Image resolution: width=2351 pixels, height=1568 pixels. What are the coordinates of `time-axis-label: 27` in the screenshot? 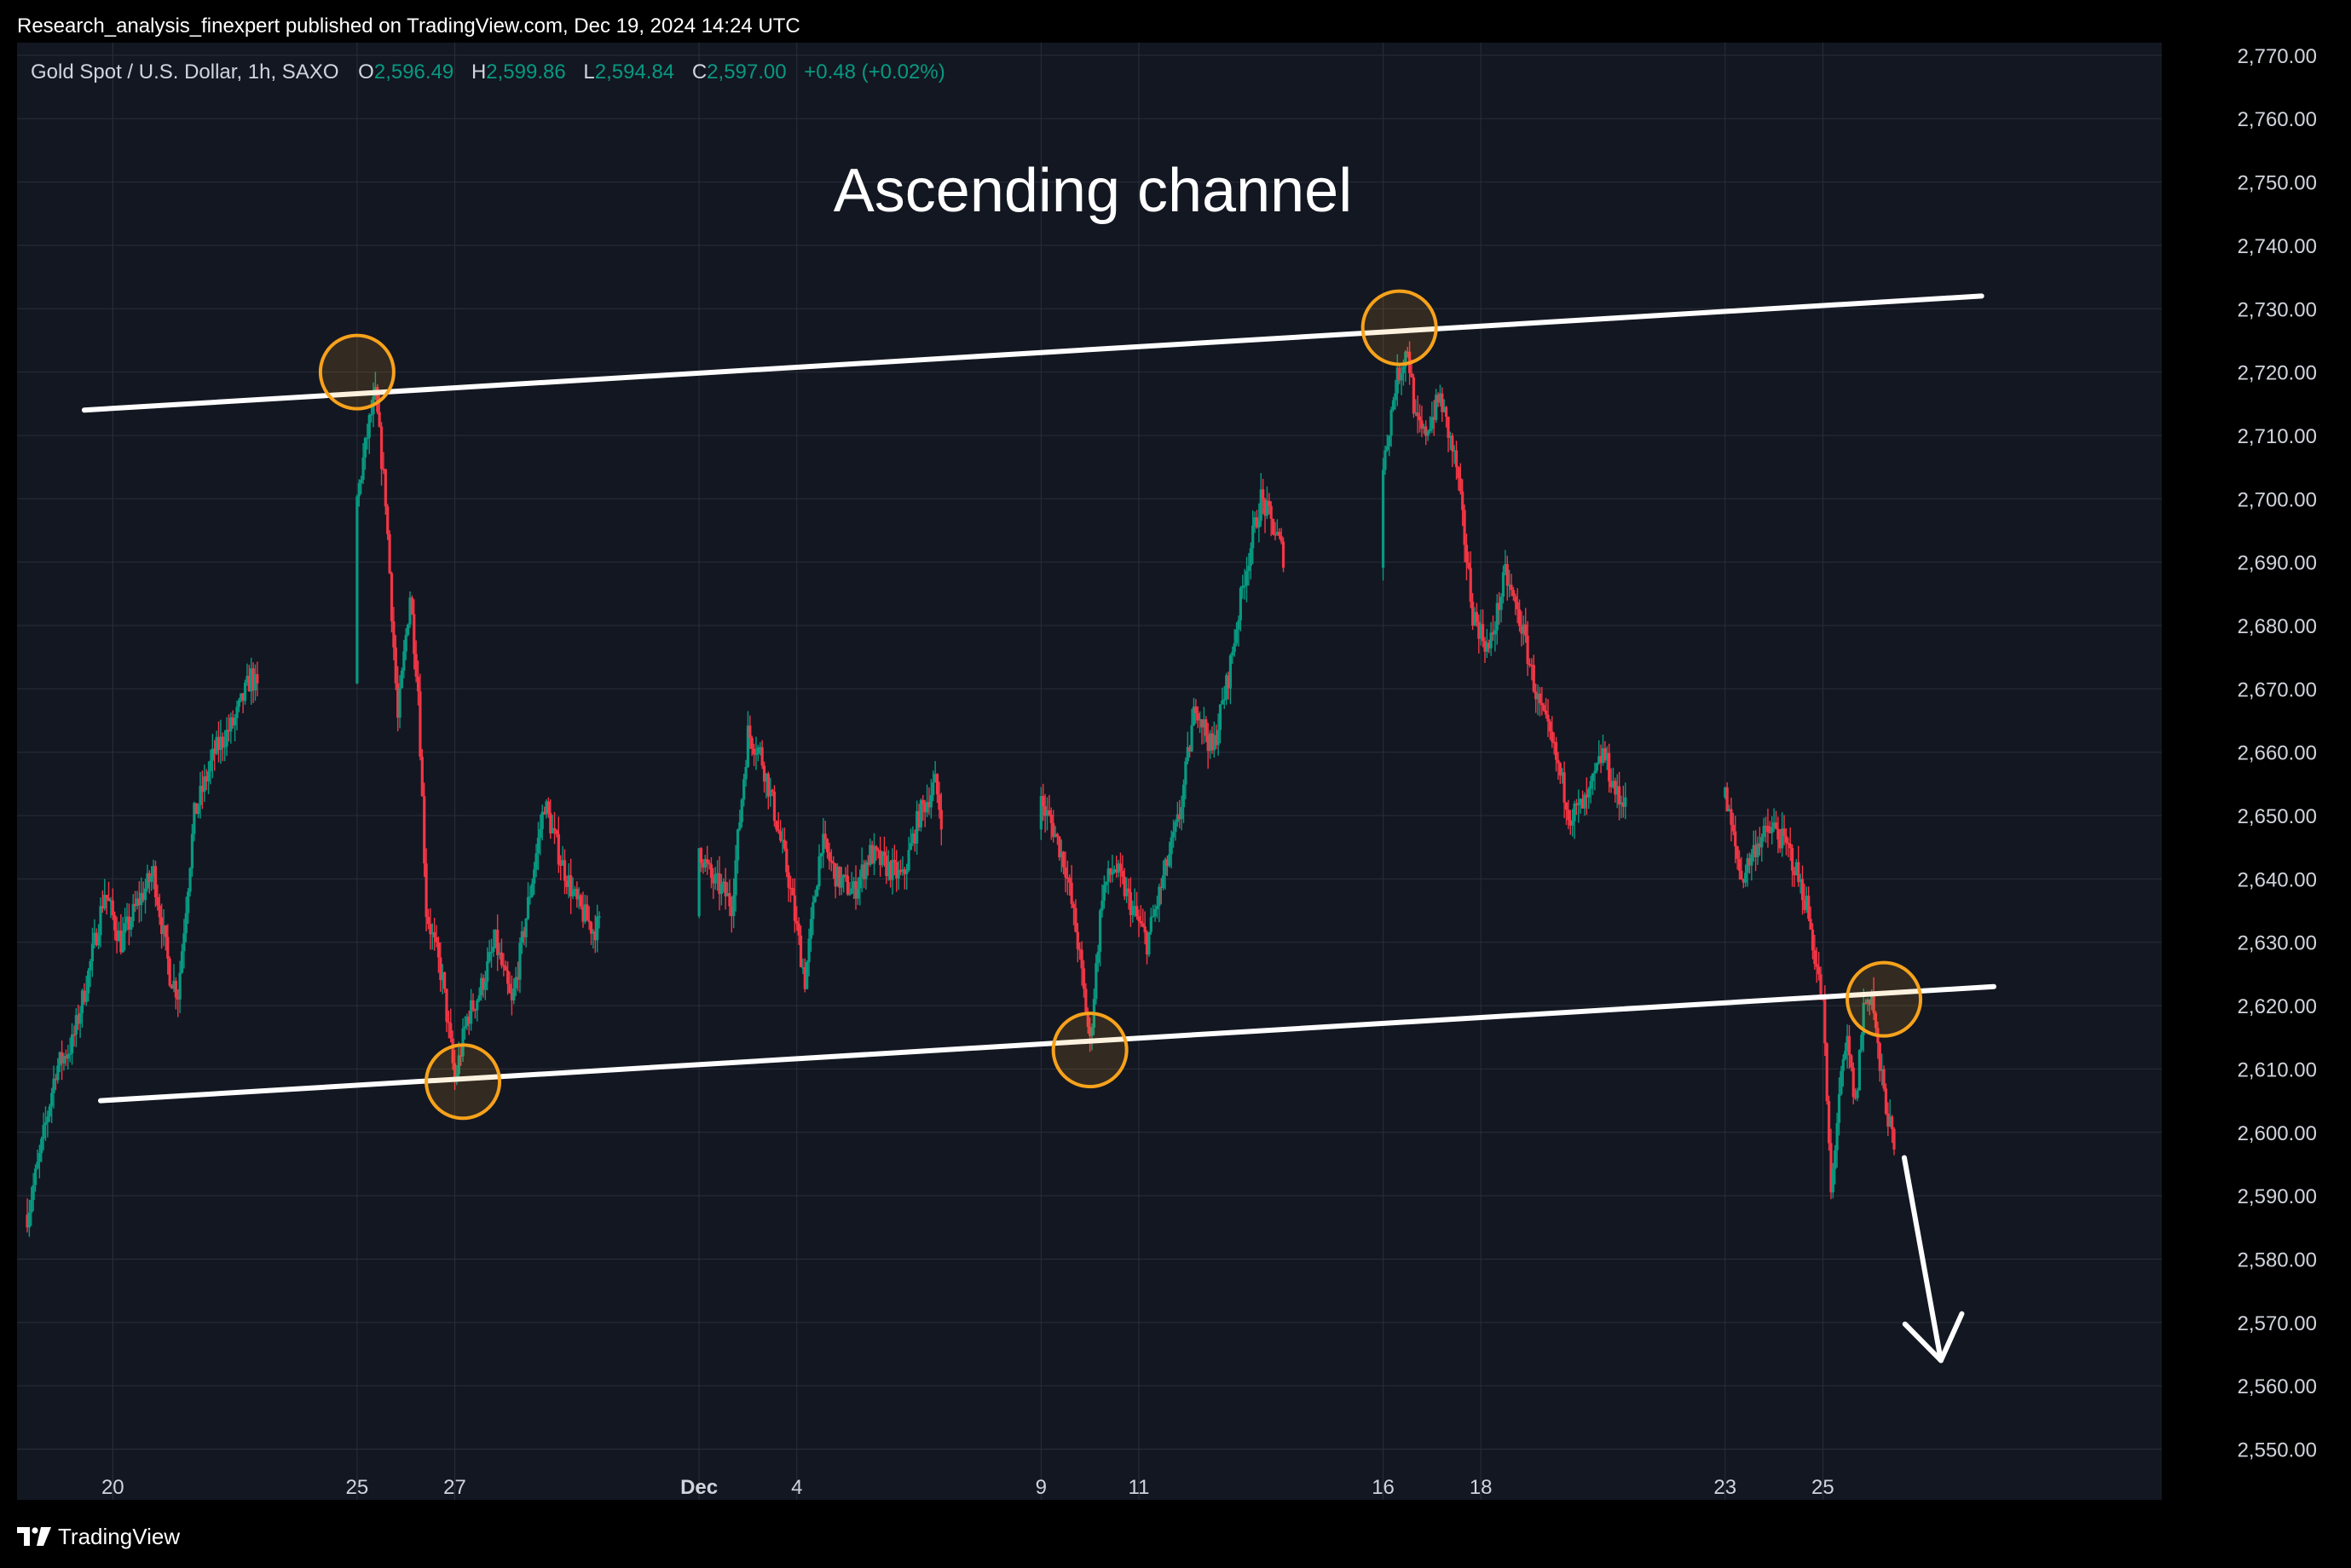 It's located at (455, 1487).